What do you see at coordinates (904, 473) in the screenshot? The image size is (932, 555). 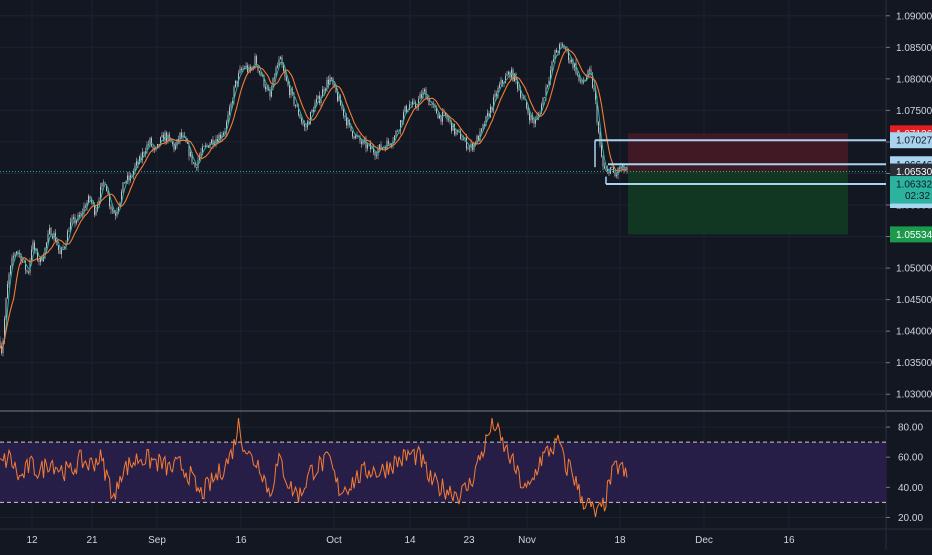 I see `rsi-axis: 80.00 60.00 40.00 20.00` at bounding box center [904, 473].